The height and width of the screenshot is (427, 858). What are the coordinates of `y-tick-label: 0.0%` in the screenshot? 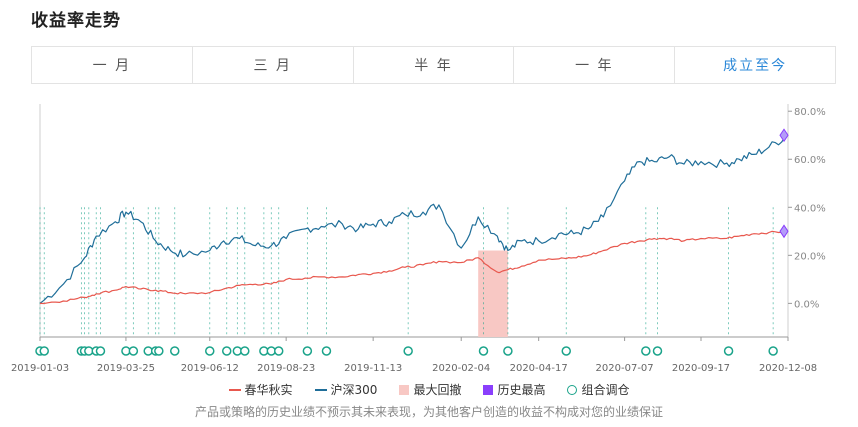 It's located at (806, 304).